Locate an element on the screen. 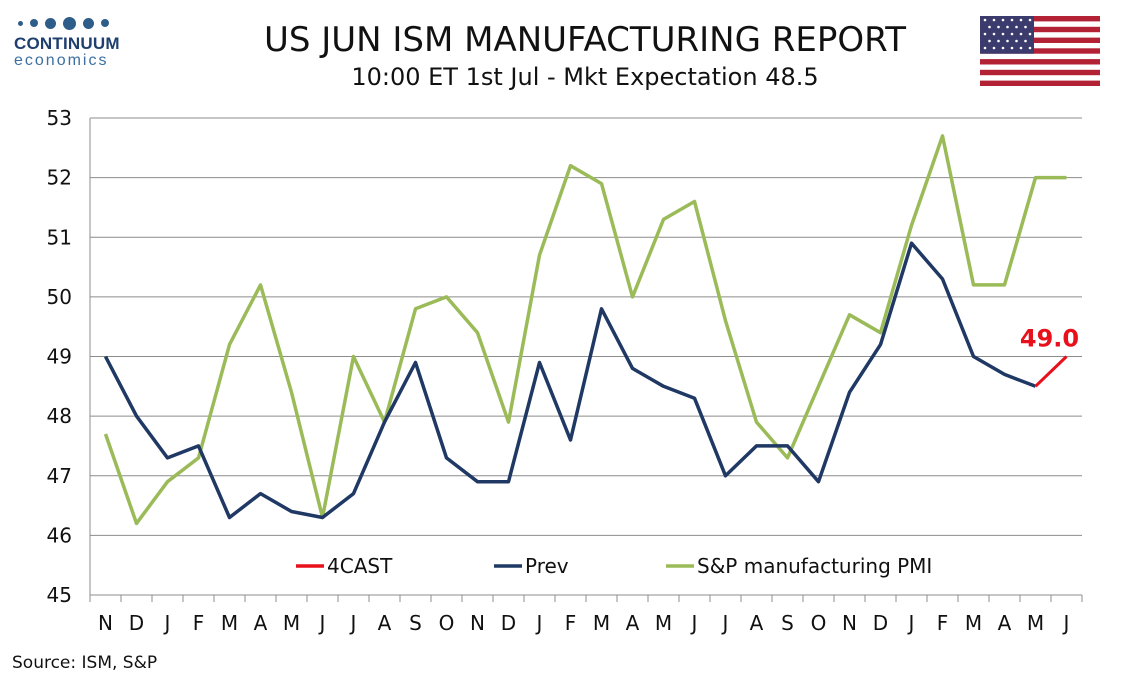 The width and height of the screenshot is (1134, 680). y-tick-label: 52 is located at coordinates (59, 178).